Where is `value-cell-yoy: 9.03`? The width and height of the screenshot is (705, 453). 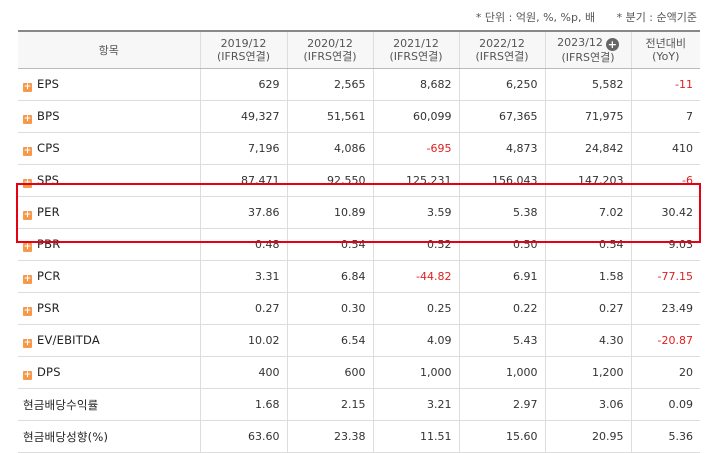
value-cell-yoy: 9.03 is located at coordinates (665, 244).